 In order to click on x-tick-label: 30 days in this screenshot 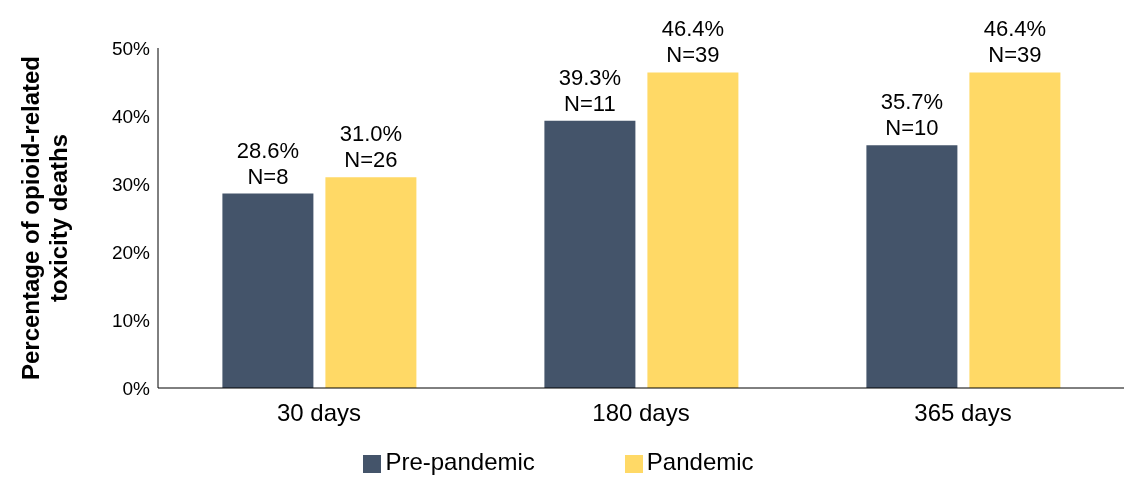, I will do `click(319, 413)`.